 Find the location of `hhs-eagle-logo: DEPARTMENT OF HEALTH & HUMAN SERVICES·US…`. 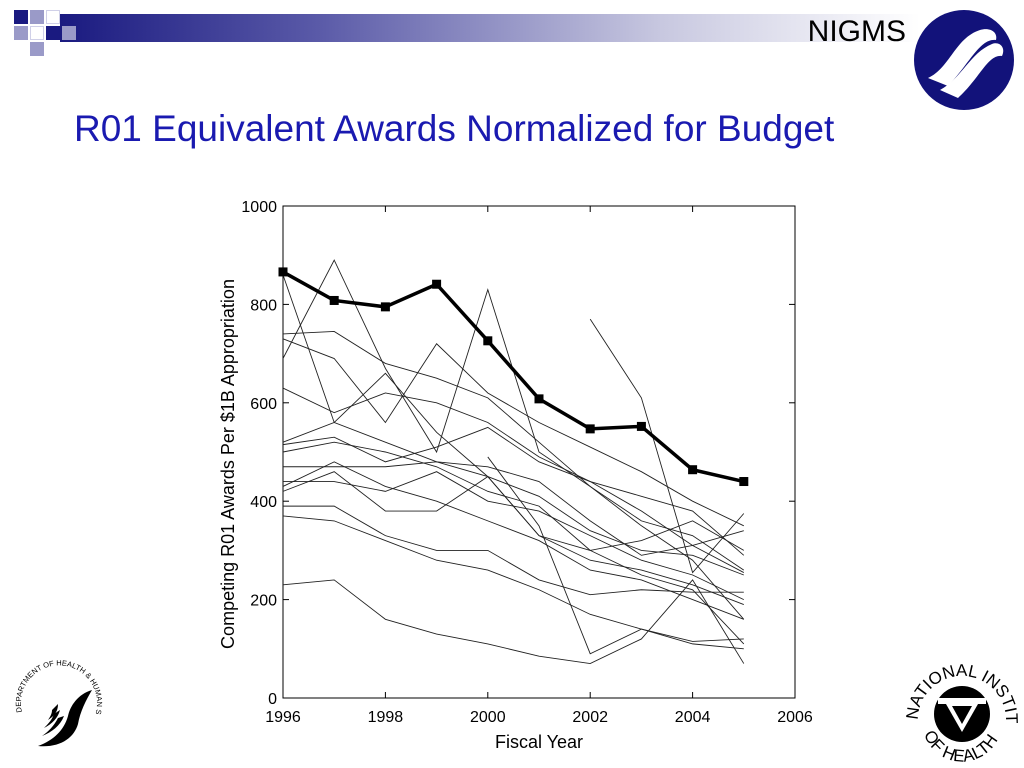

hhs-eagle-logo: DEPARTMENT OF HEALTH & HUMAN SERVICES·US… is located at coordinates (56, 703).